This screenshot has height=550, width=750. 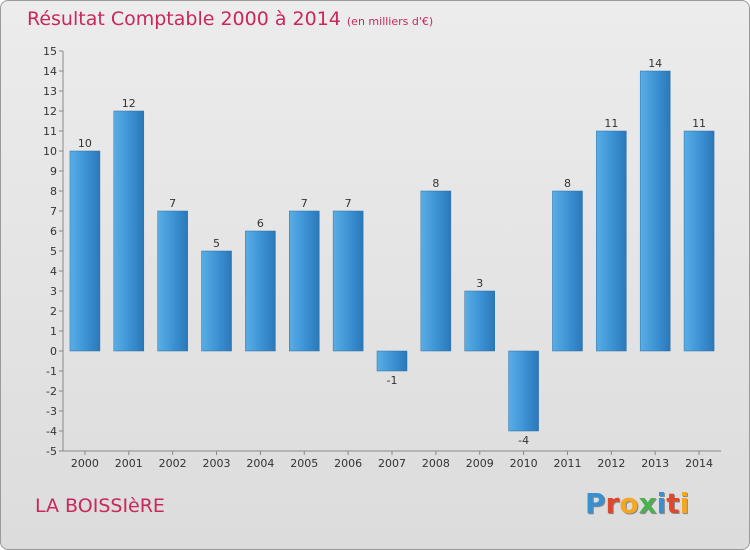 I want to click on logo-letter: x, so click(x=647, y=503).